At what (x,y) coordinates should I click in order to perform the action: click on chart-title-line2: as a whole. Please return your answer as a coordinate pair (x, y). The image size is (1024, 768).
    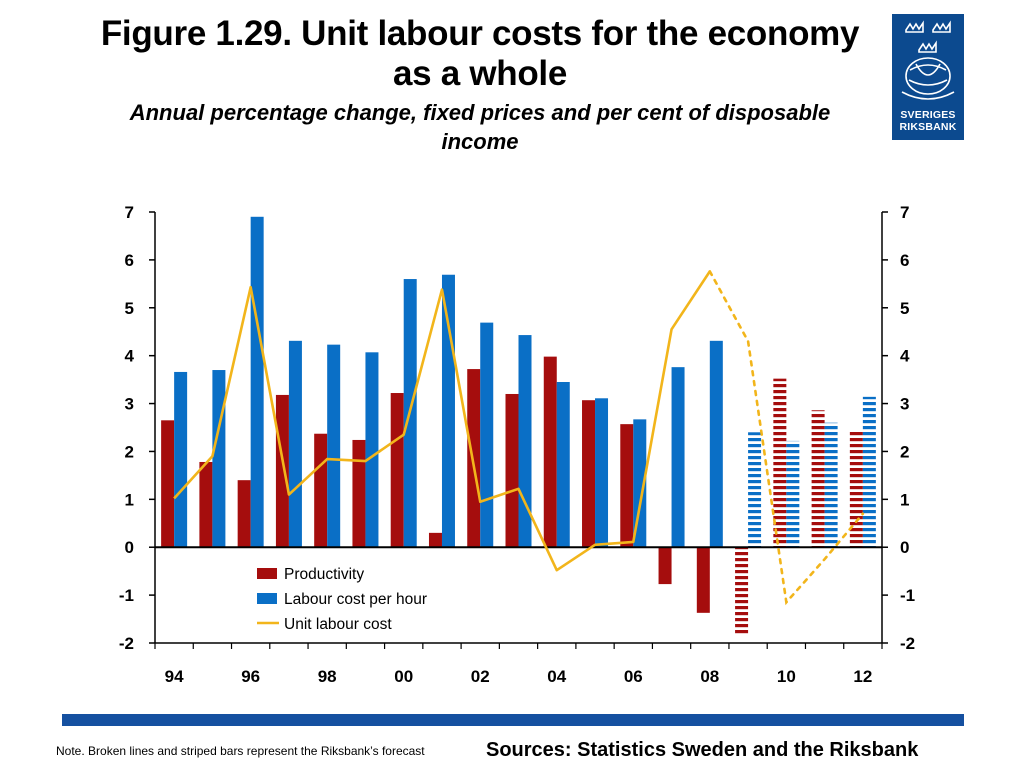
    Looking at the image, I should click on (480, 73).